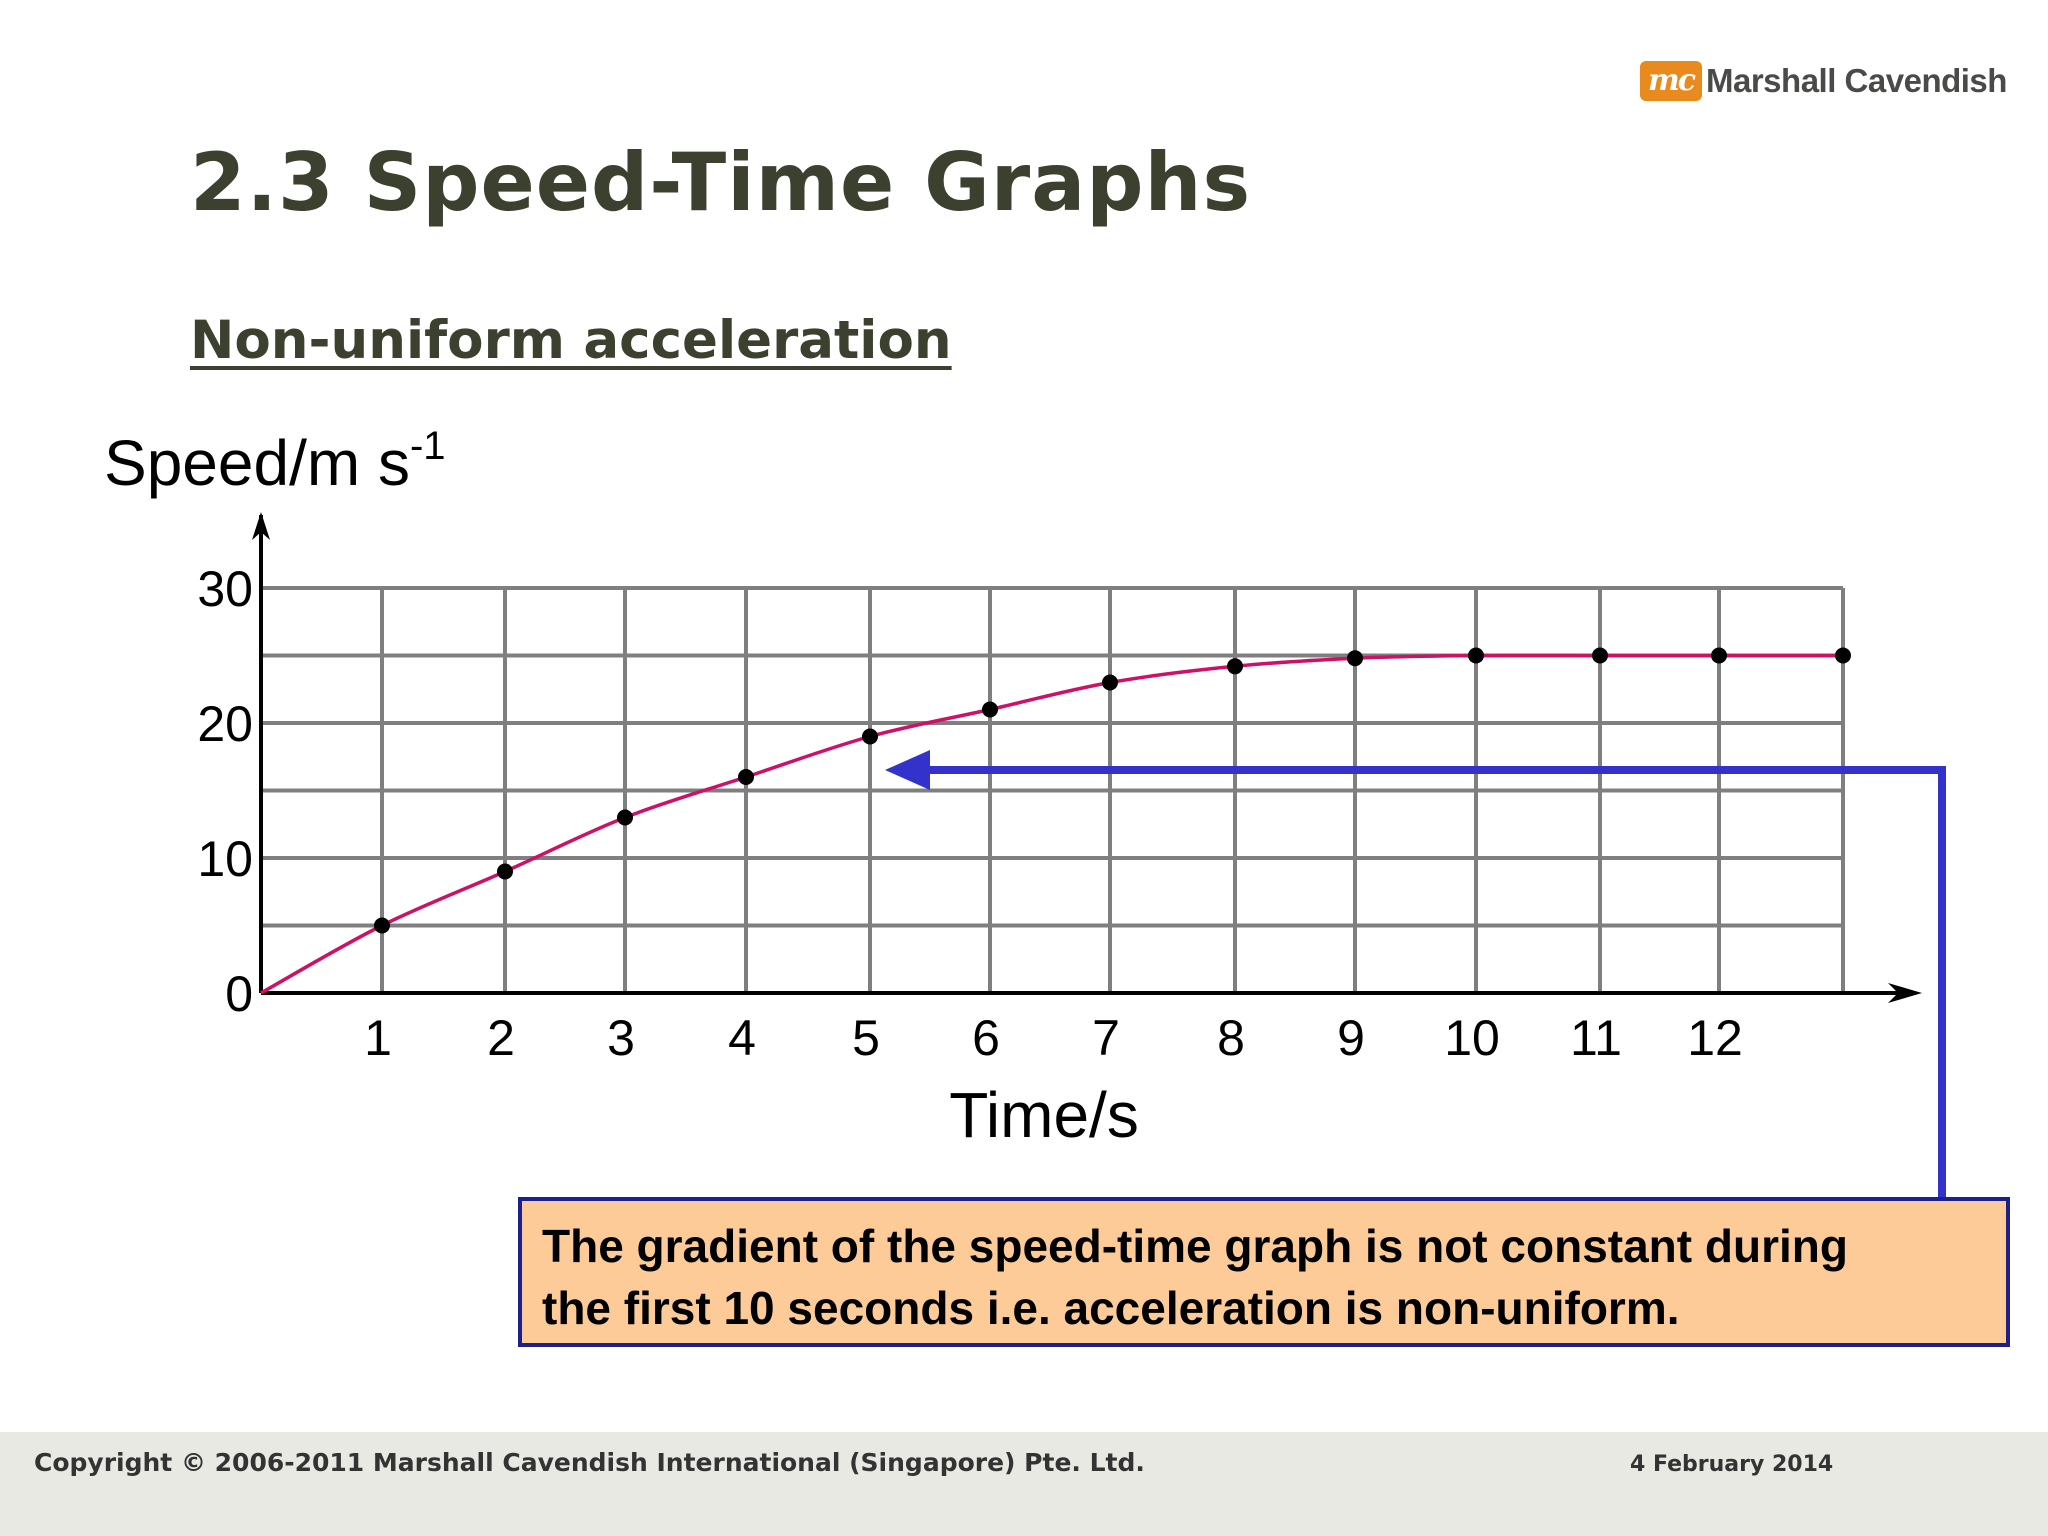  I want to click on y-axis-label-base: Speed/m s, so click(257, 463).